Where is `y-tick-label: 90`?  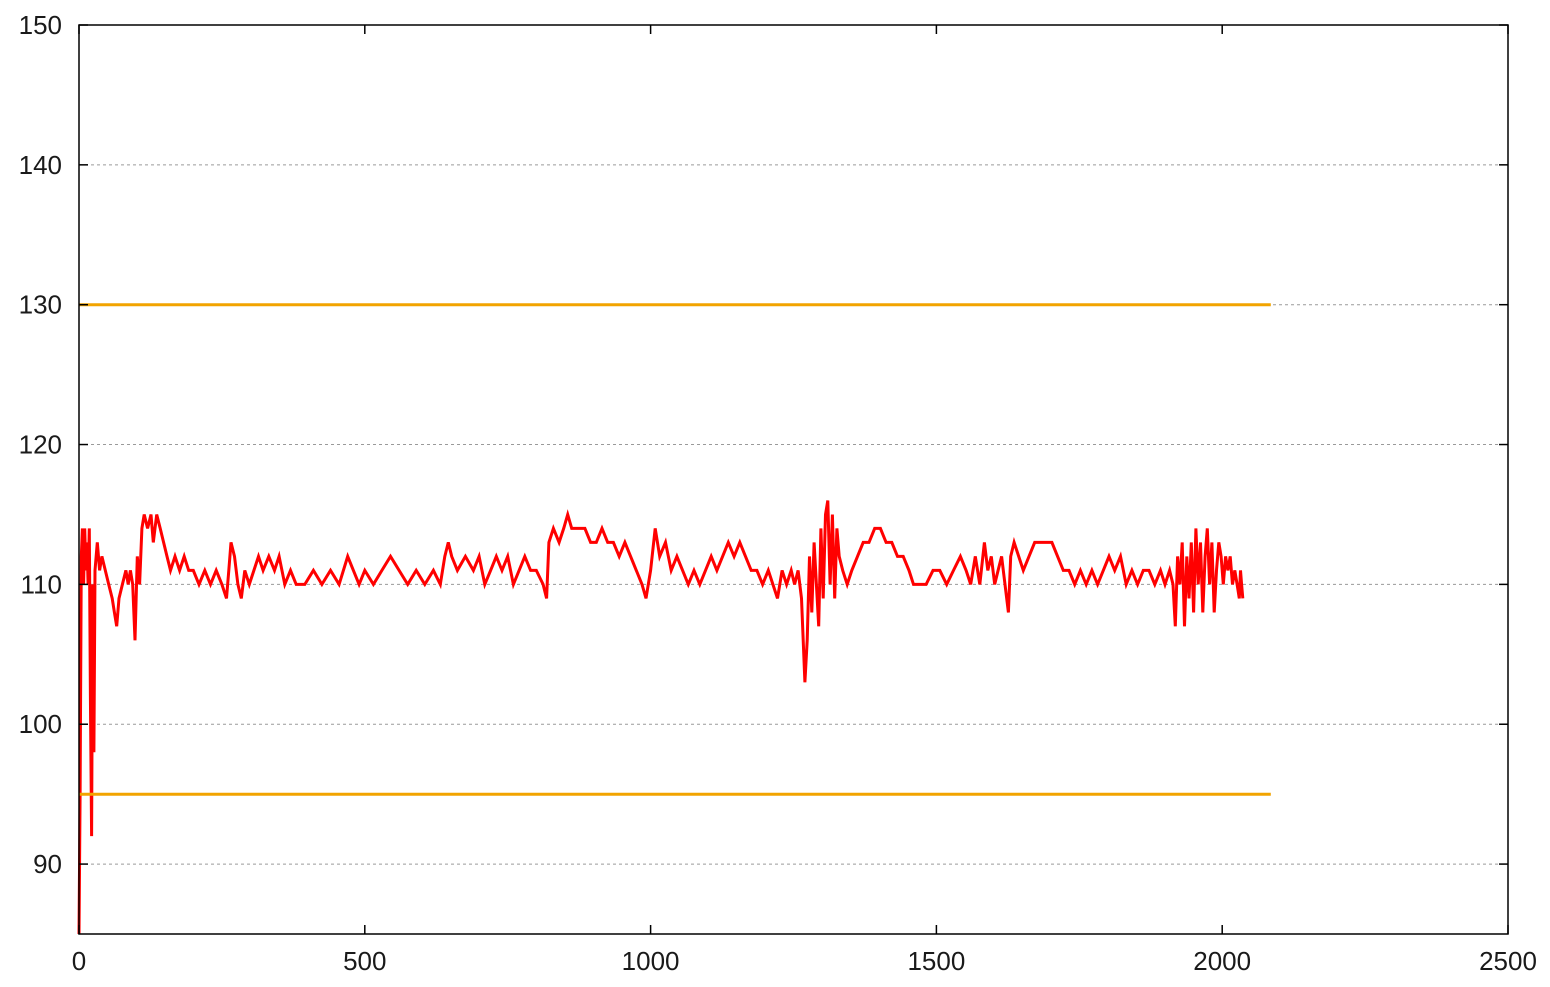
y-tick-label: 90 is located at coordinates (47, 864).